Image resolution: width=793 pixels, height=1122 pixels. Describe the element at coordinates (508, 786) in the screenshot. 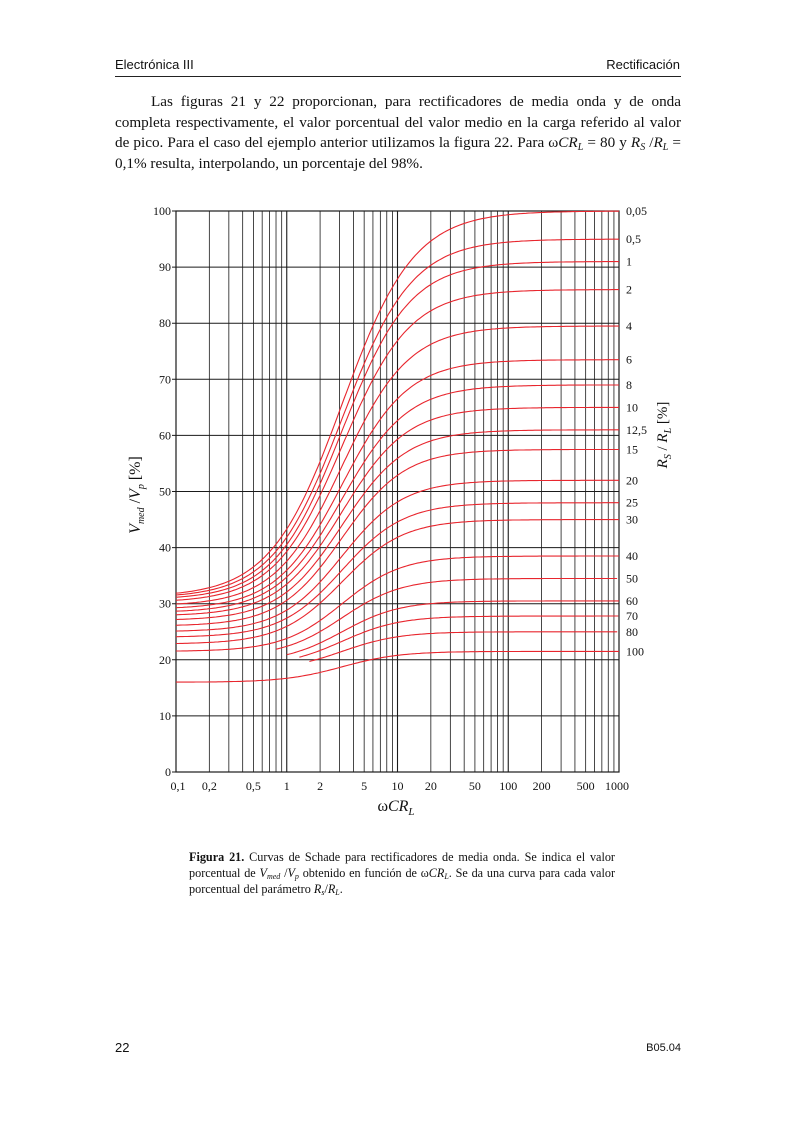

I see `x-tick-label: 100` at that location.